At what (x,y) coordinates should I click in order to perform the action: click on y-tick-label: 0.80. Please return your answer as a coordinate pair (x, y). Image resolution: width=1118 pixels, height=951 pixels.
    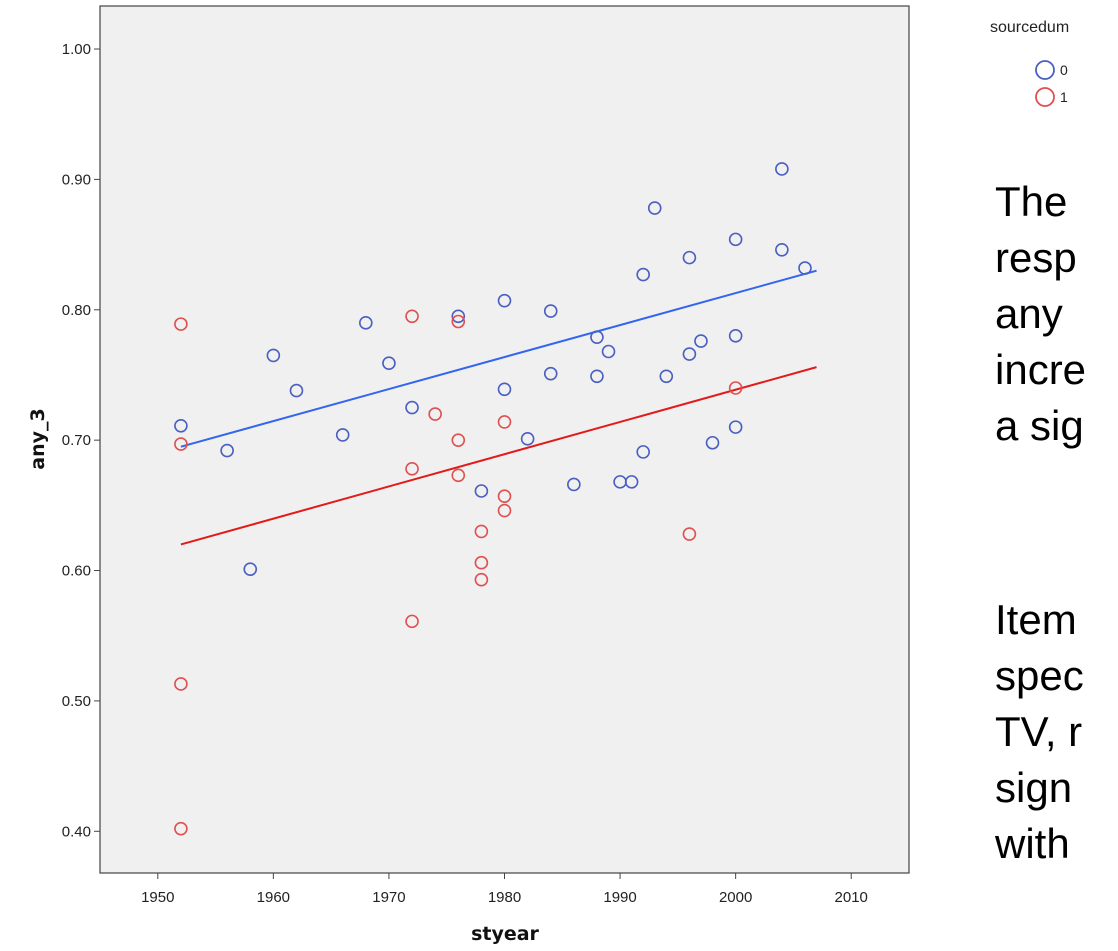
    Looking at the image, I should click on (76, 310).